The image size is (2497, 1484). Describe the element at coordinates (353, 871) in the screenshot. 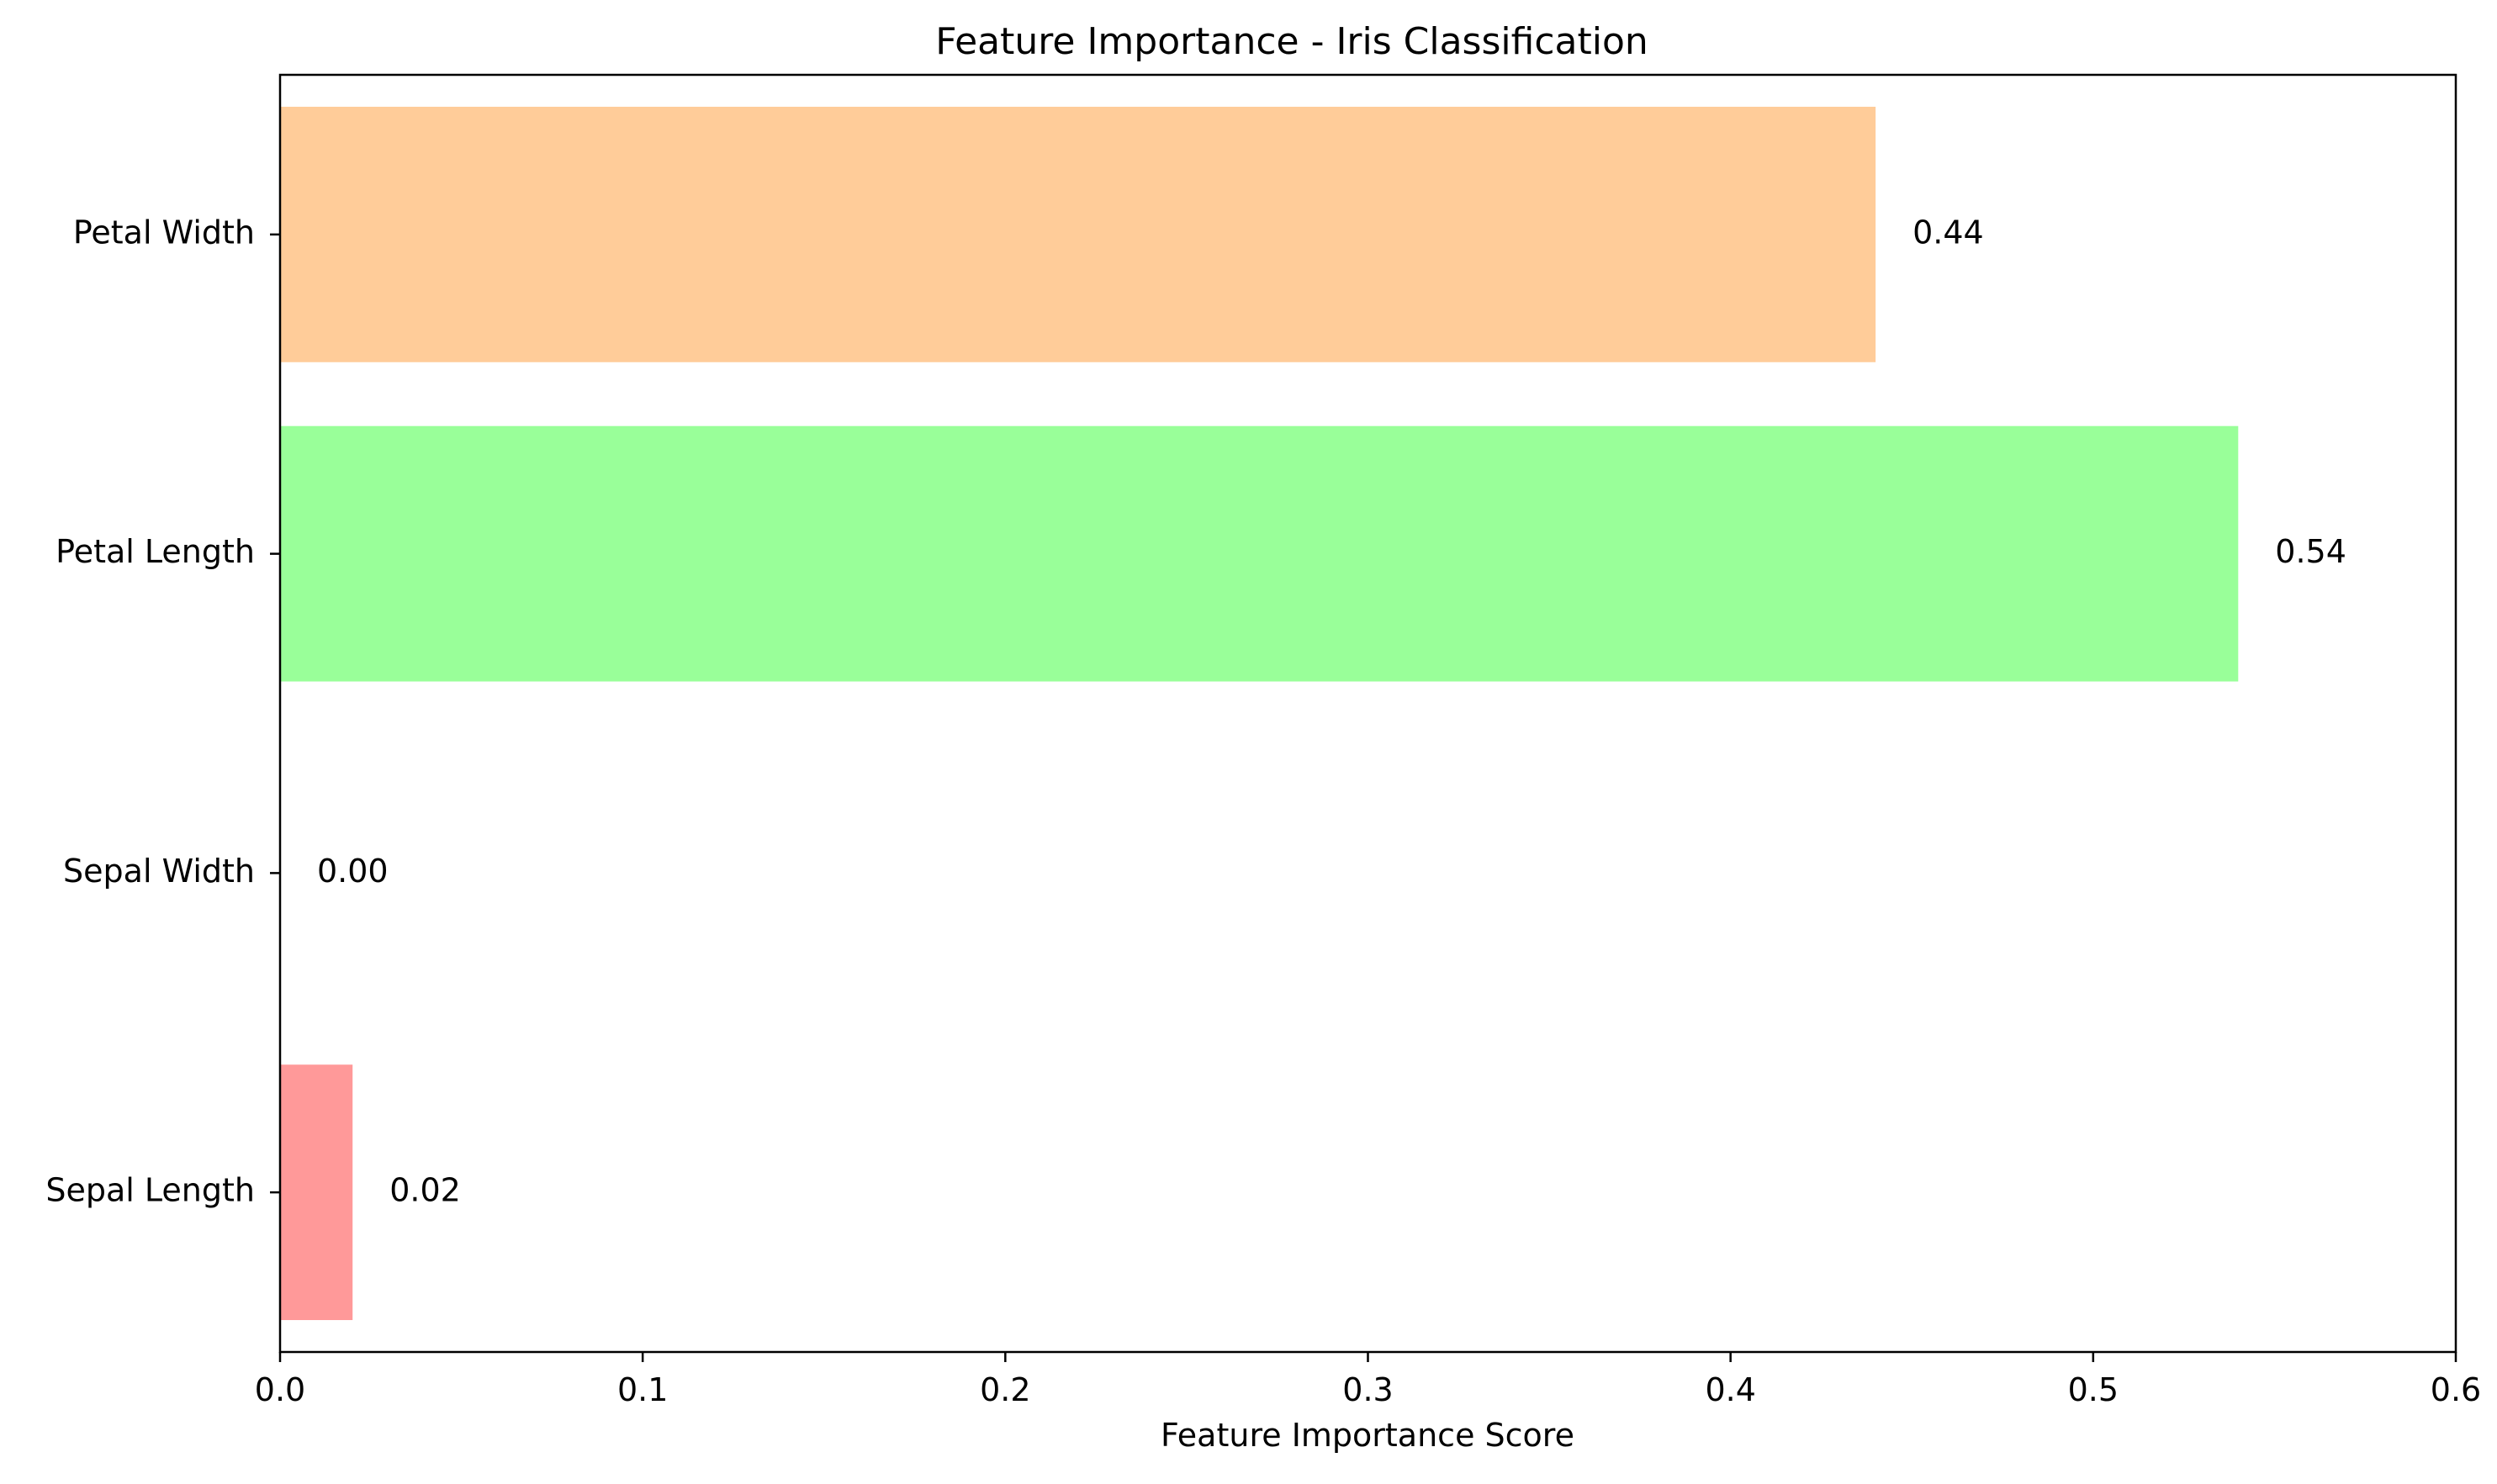

I see `value-label-sepal-width: 0.00` at that location.